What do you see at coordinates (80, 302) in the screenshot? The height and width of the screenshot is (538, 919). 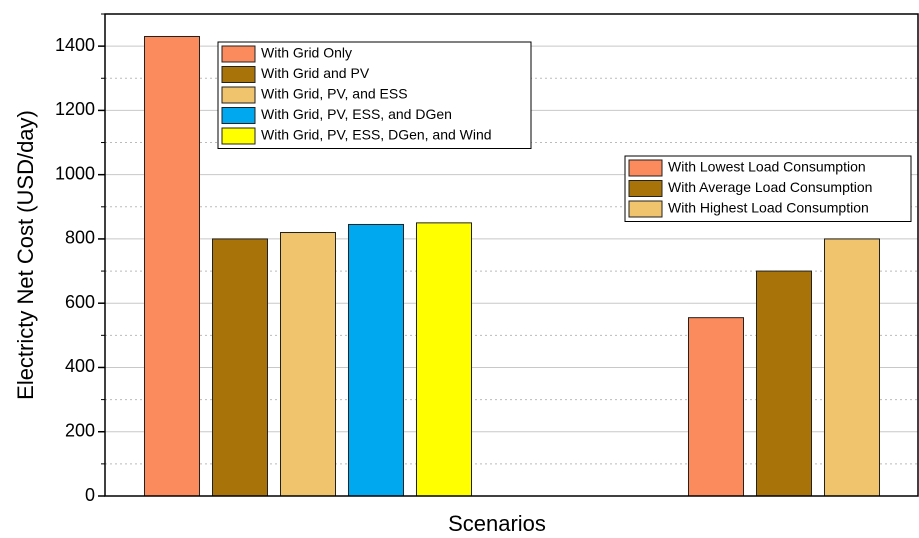 I see `y-tick-label: 600` at bounding box center [80, 302].